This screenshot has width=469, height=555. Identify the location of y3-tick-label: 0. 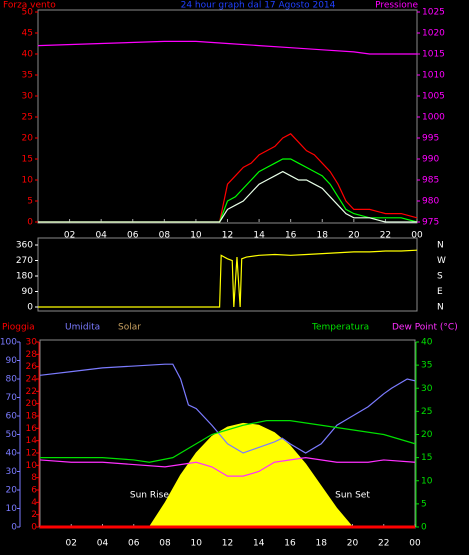
(34, 528).